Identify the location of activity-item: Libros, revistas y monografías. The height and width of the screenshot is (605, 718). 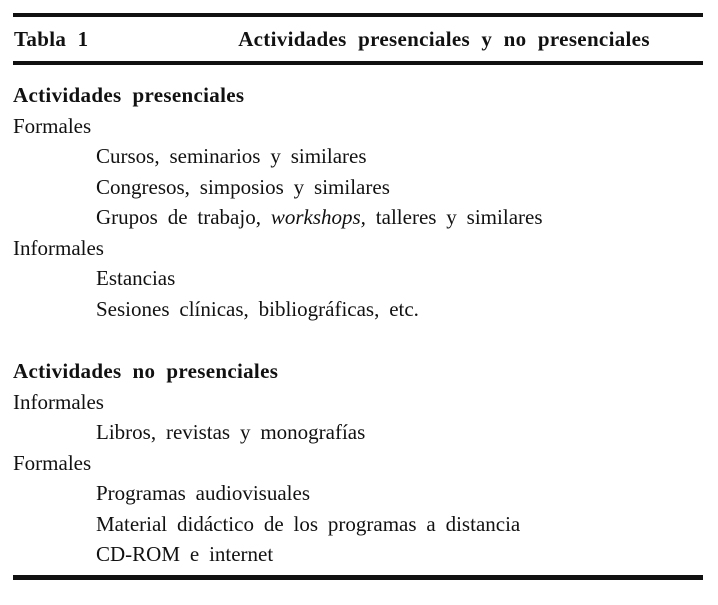
(358, 432).